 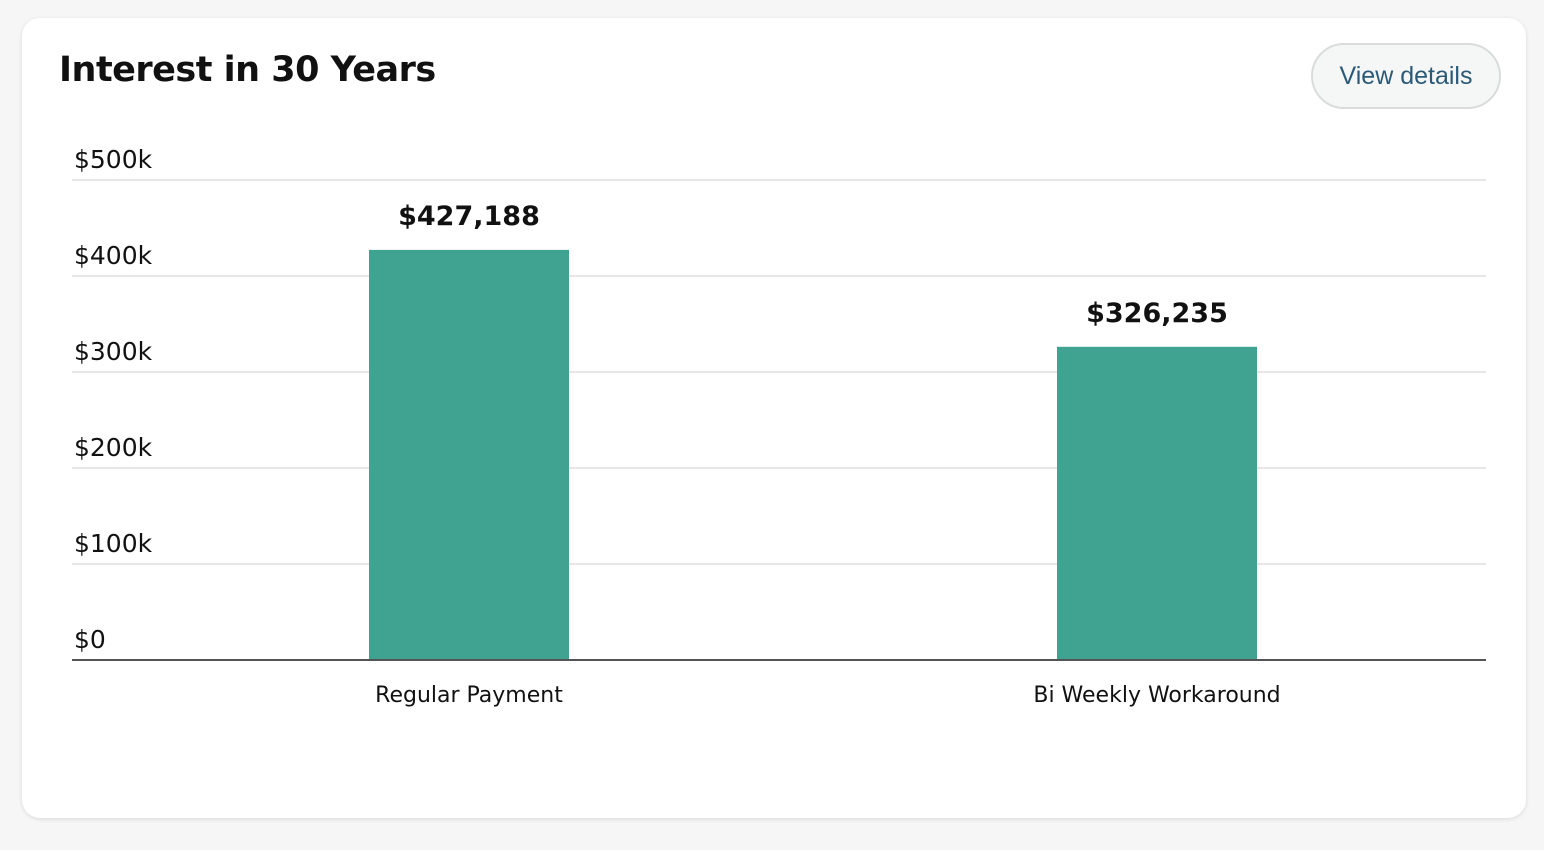 I want to click on view-details-button: View details, so click(x=1406, y=76).